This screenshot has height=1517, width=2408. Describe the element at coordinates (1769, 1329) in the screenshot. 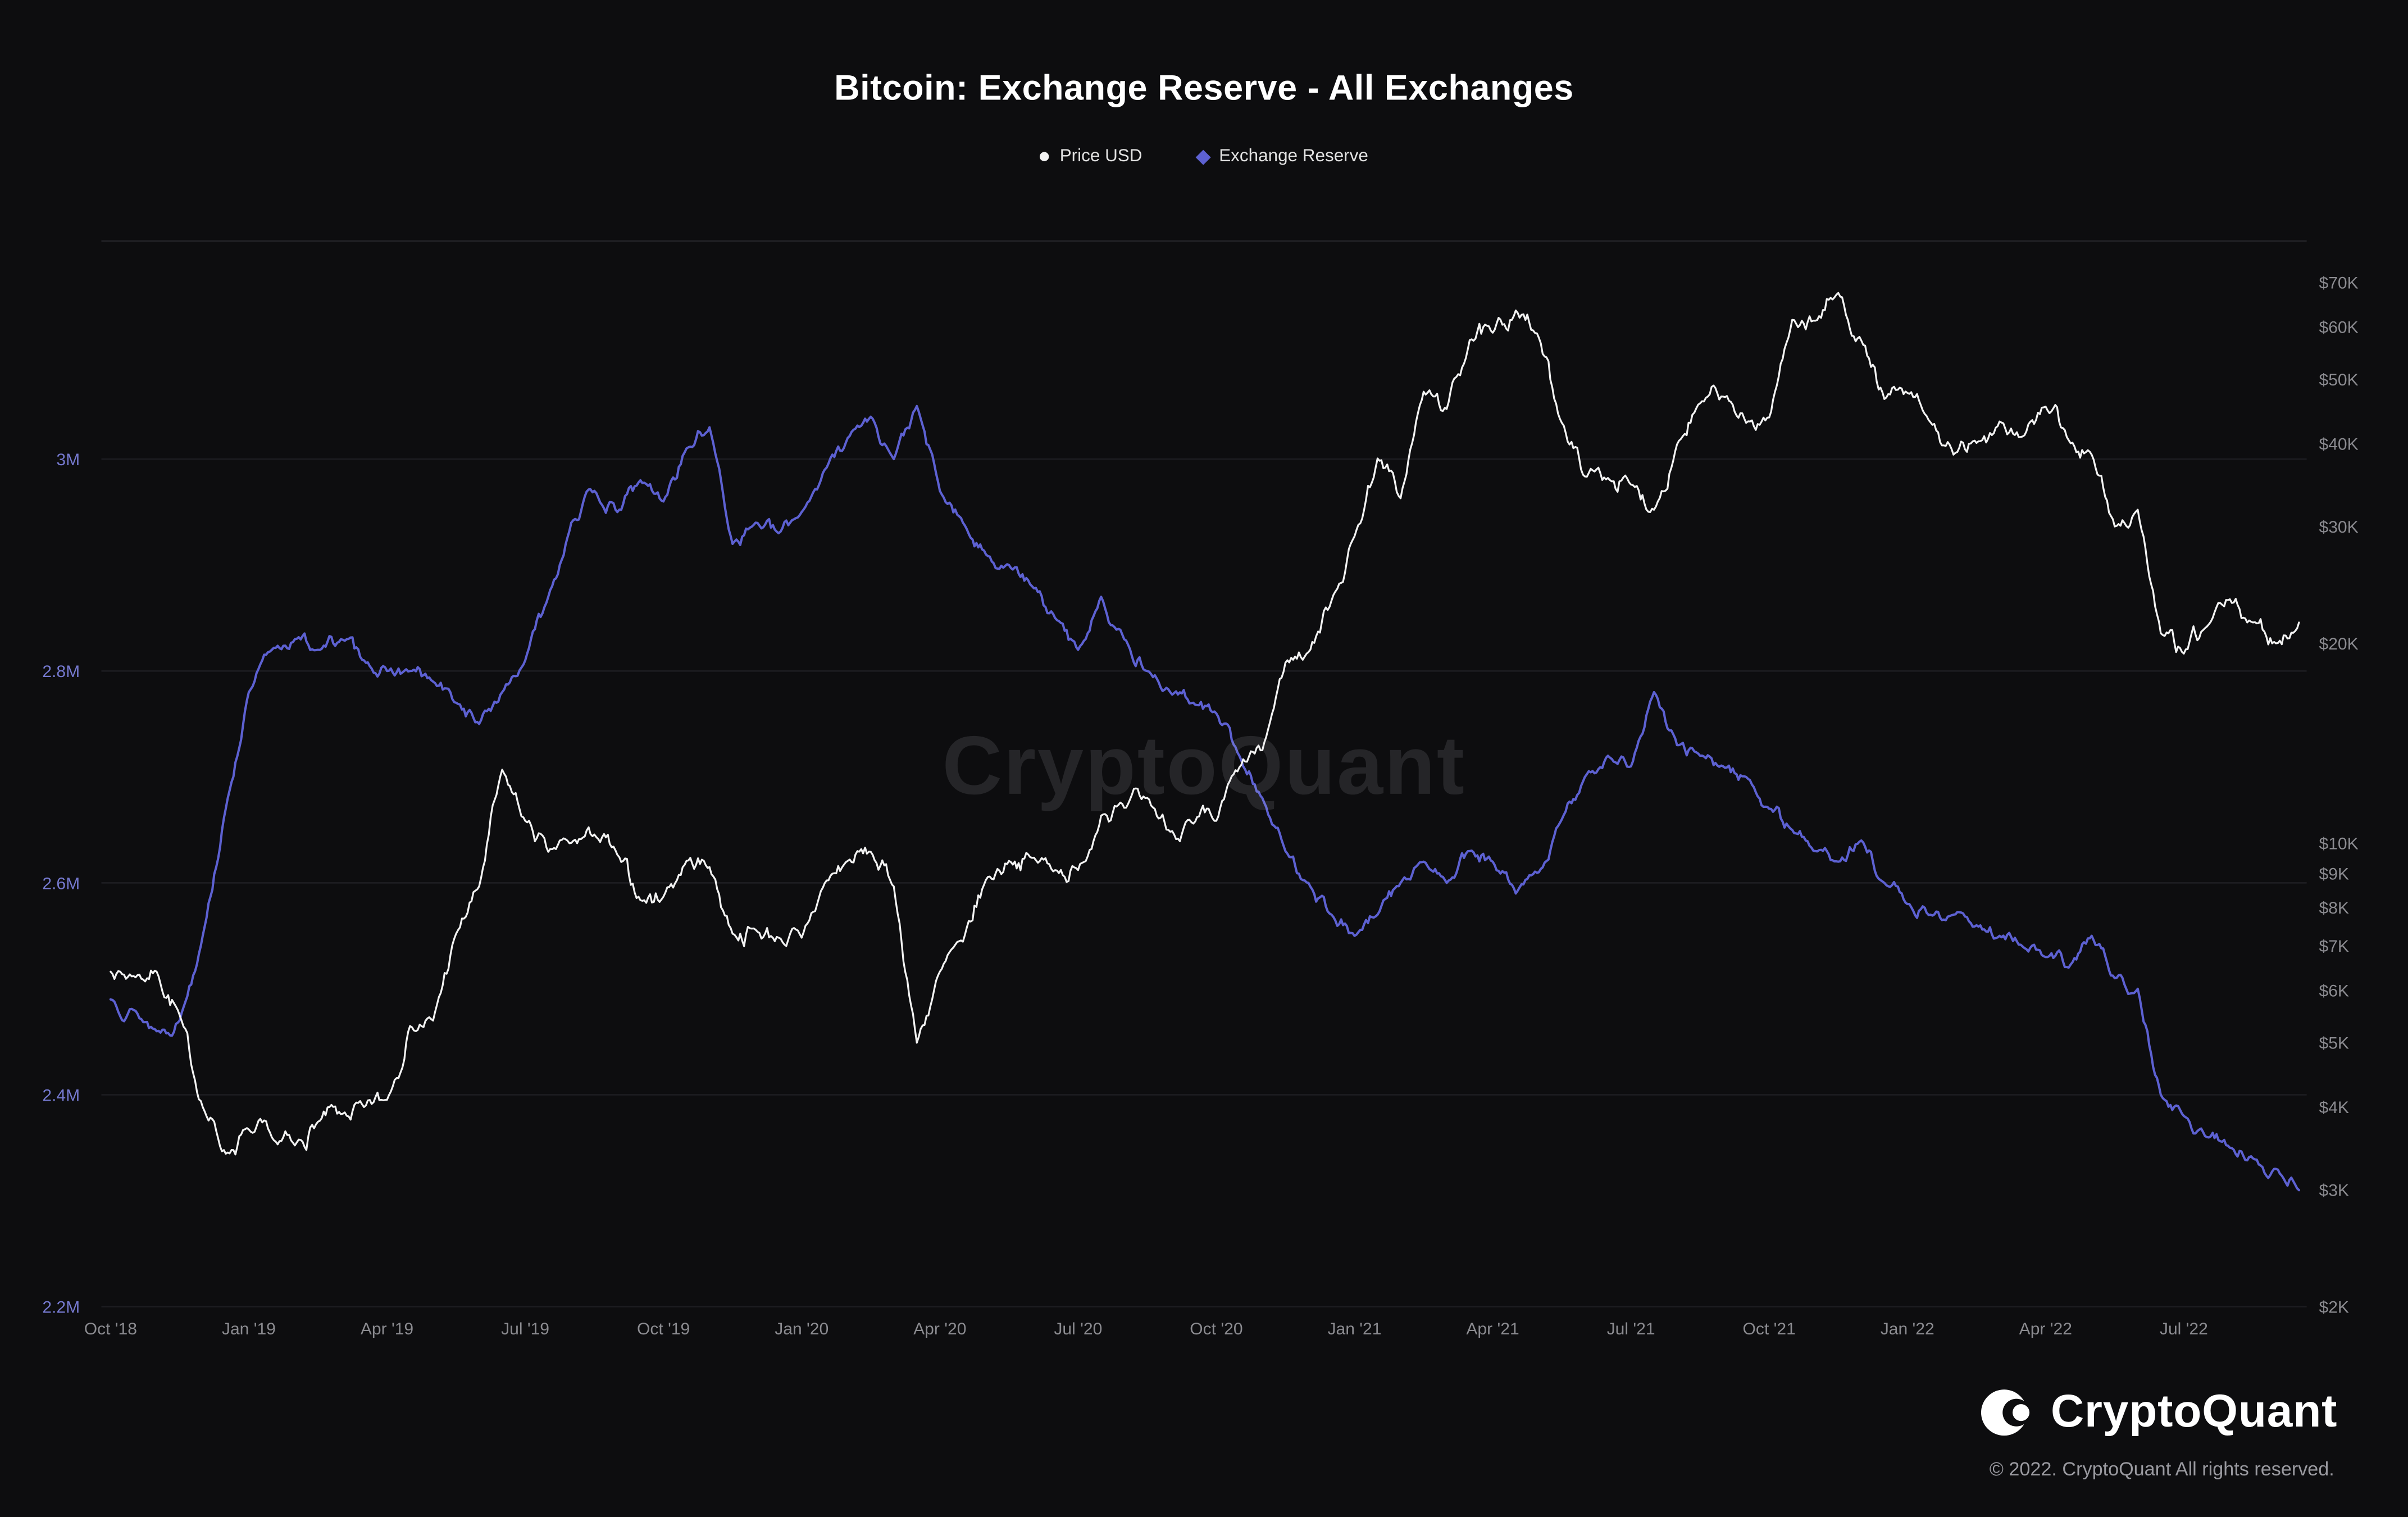

I see `x-axis-label: Oct '21` at that location.